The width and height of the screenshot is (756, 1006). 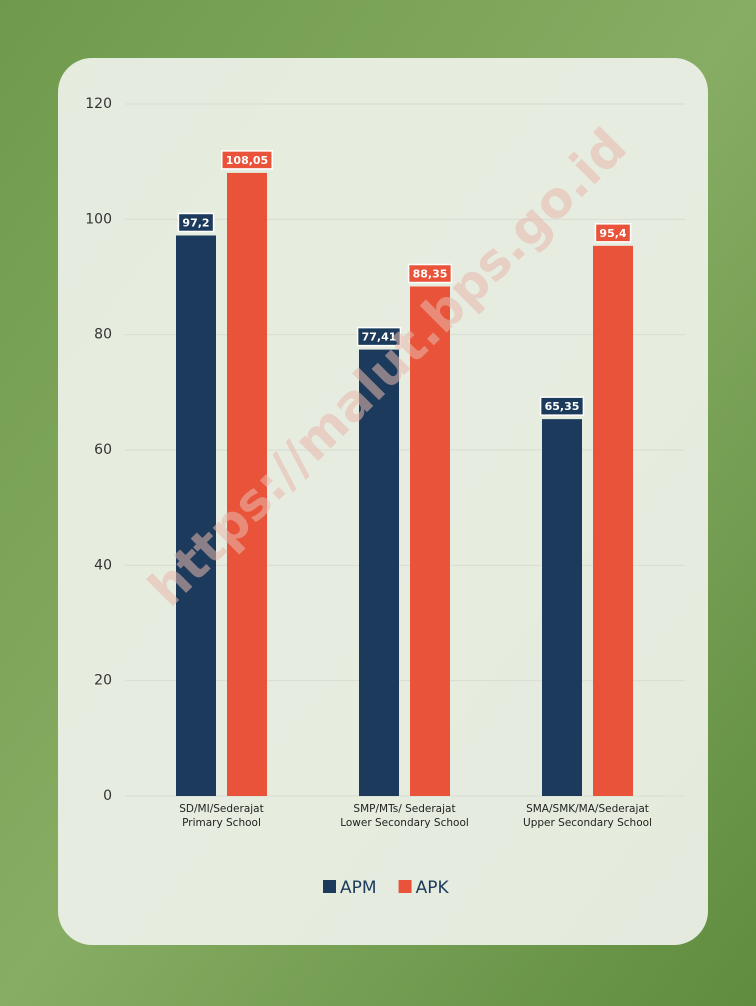 I want to click on y-tick-label: 0, so click(x=107, y=796).